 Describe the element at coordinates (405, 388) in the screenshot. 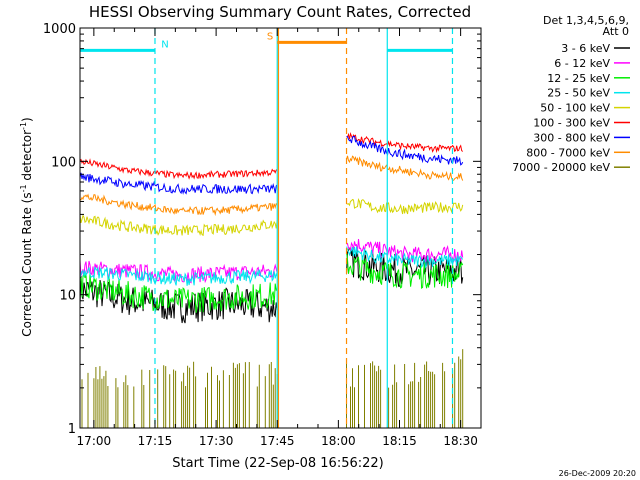

I see `series-line-7000-20000-seg2` at that location.